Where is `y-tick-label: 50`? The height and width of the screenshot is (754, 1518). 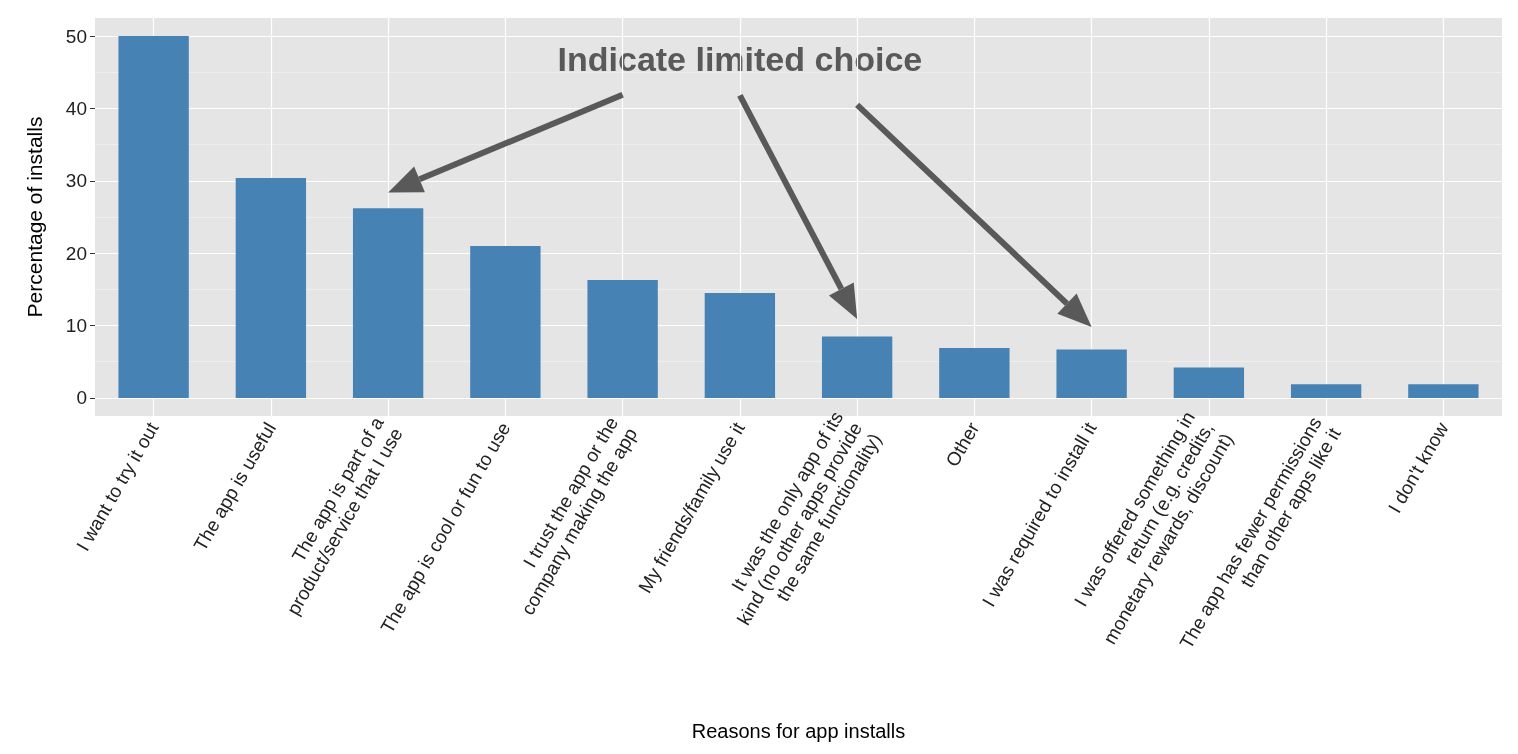
y-tick-label: 50 is located at coordinates (76, 36).